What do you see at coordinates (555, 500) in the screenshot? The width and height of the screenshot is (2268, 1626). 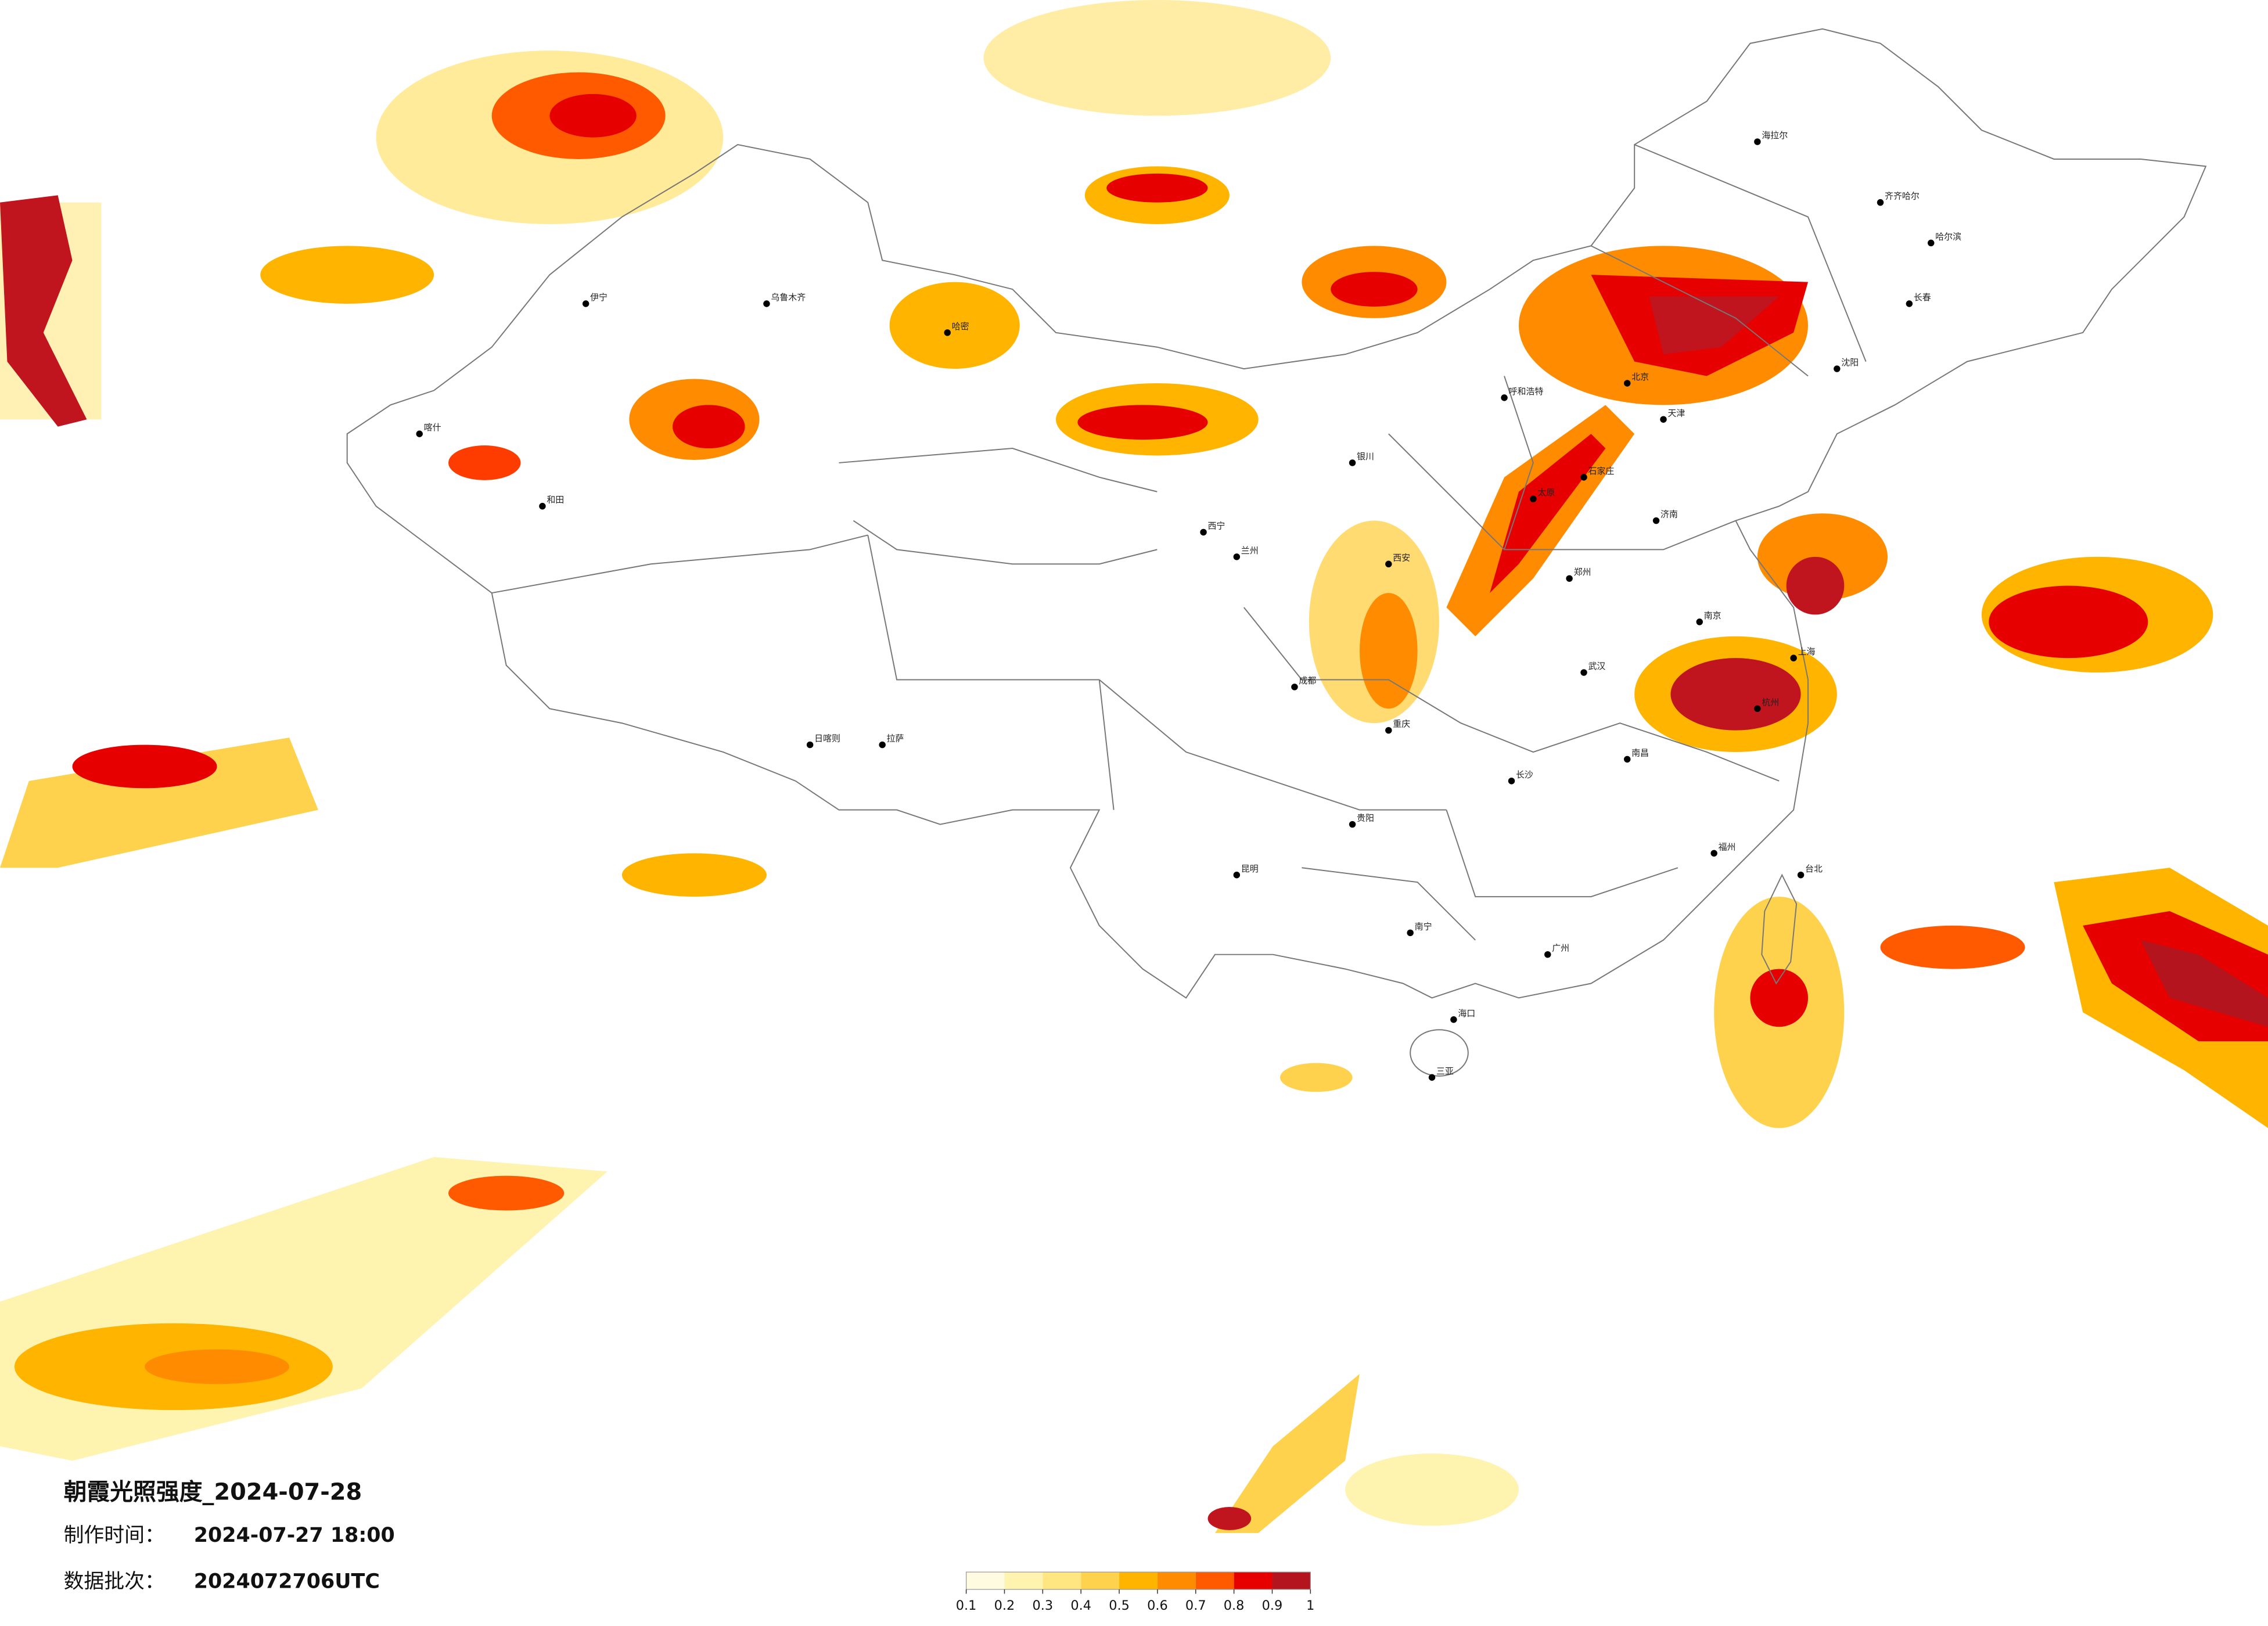 I see `city-label: 和田` at bounding box center [555, 500].